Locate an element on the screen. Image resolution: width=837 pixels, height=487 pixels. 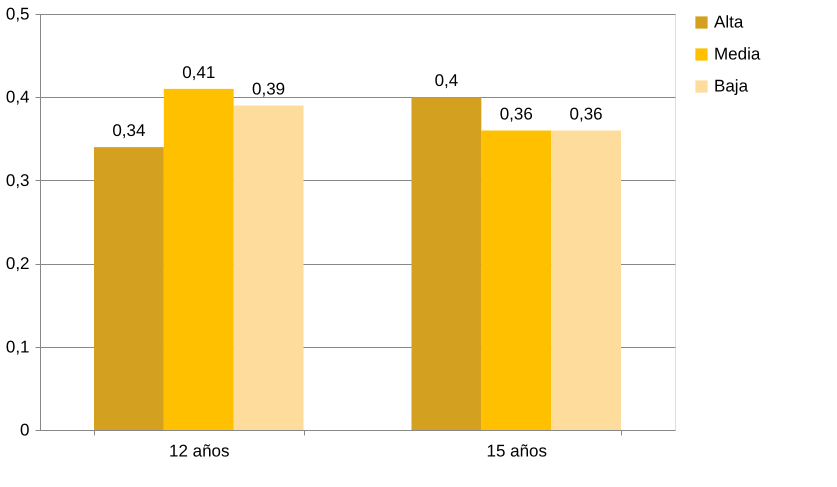
data-label: 0,4 is located at coordinates (446, 80).